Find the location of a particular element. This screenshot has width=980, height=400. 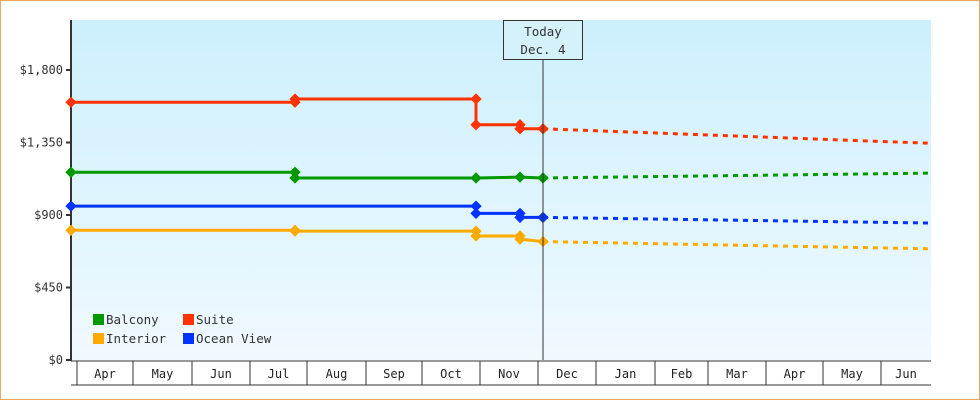

x-tick-label: Dec is located at coordinates (567, 374).